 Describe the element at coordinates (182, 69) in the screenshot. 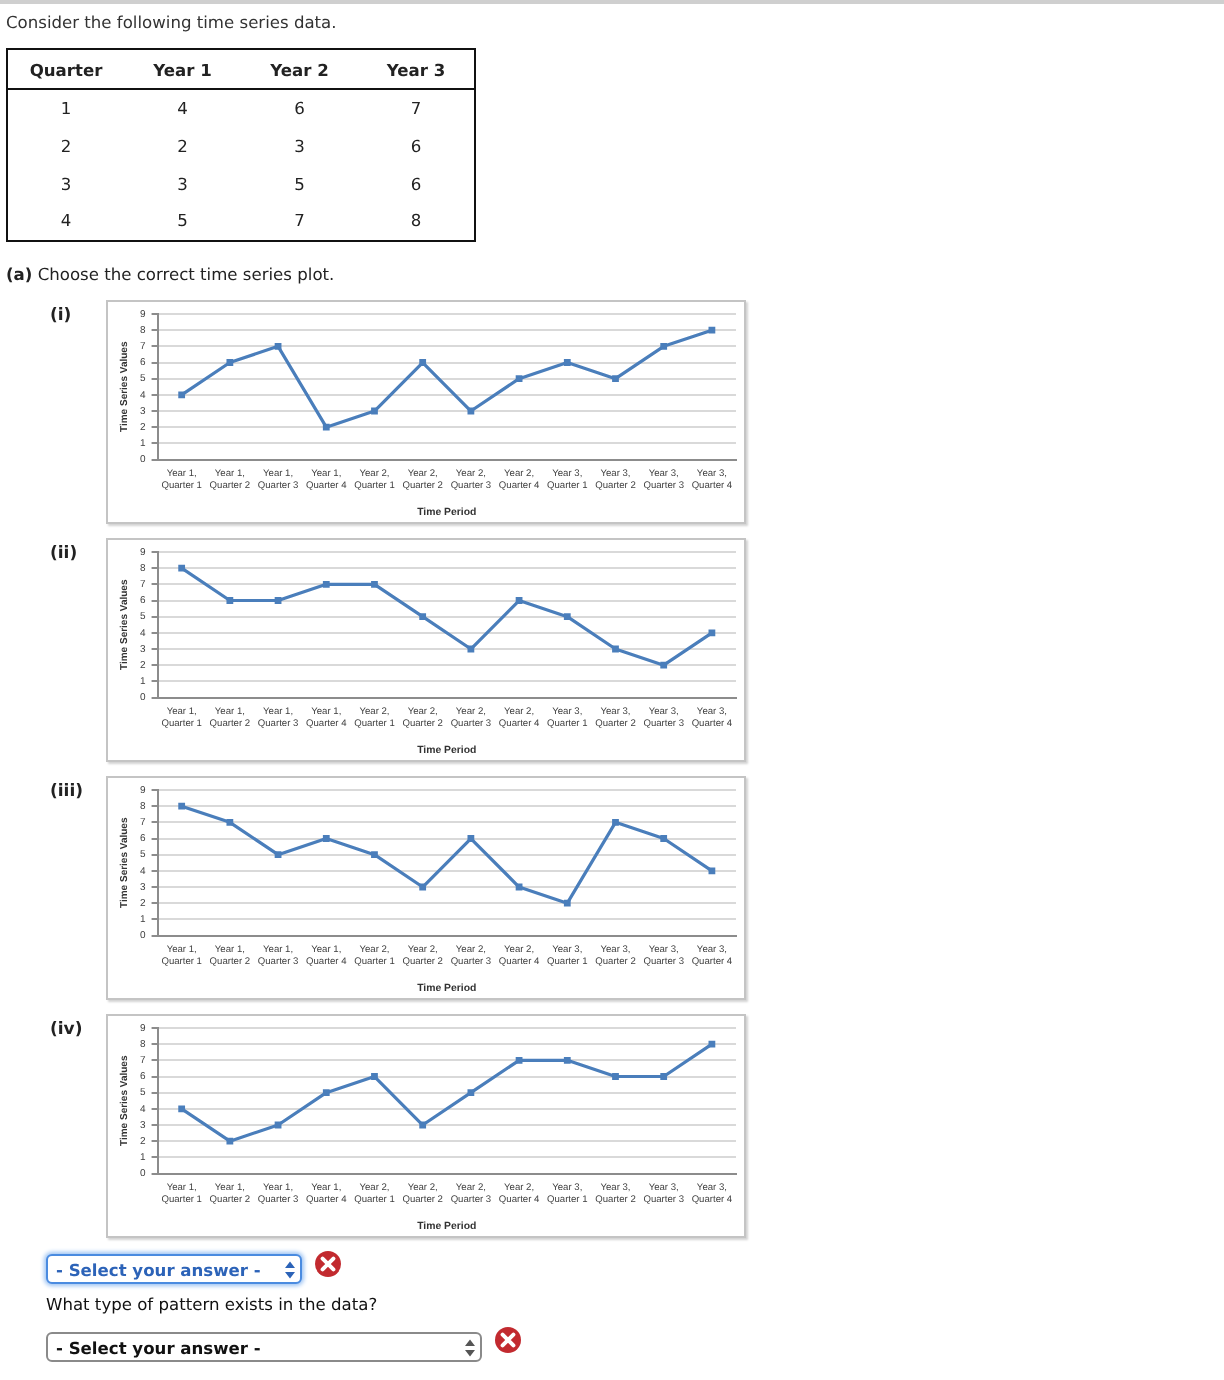

I see `x-tick-label: Year 1` at that location.